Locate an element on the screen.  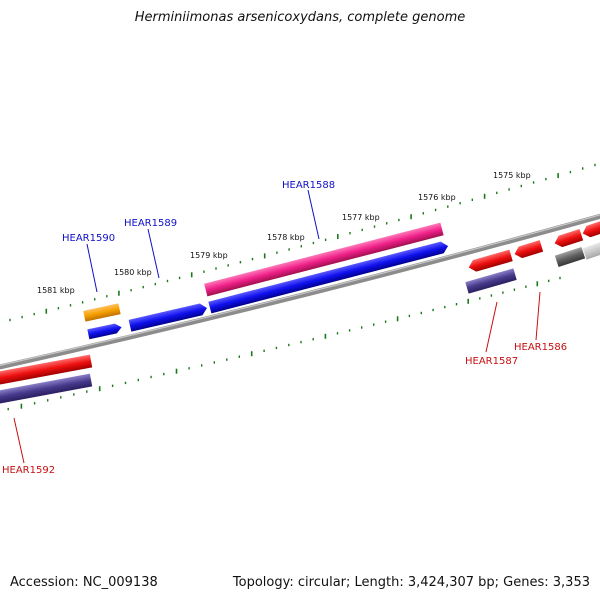
tick-label-1577: 1577 kbp is located at coordinates (361, 217).